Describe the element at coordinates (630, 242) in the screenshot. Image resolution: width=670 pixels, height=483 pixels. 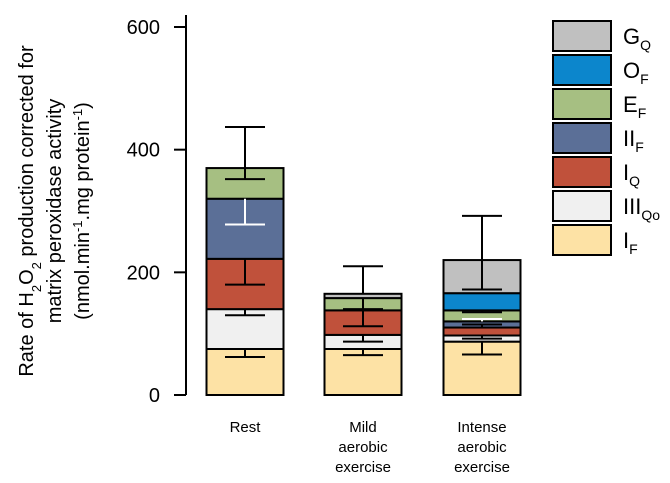
I see `legend-label: IF` at that location.